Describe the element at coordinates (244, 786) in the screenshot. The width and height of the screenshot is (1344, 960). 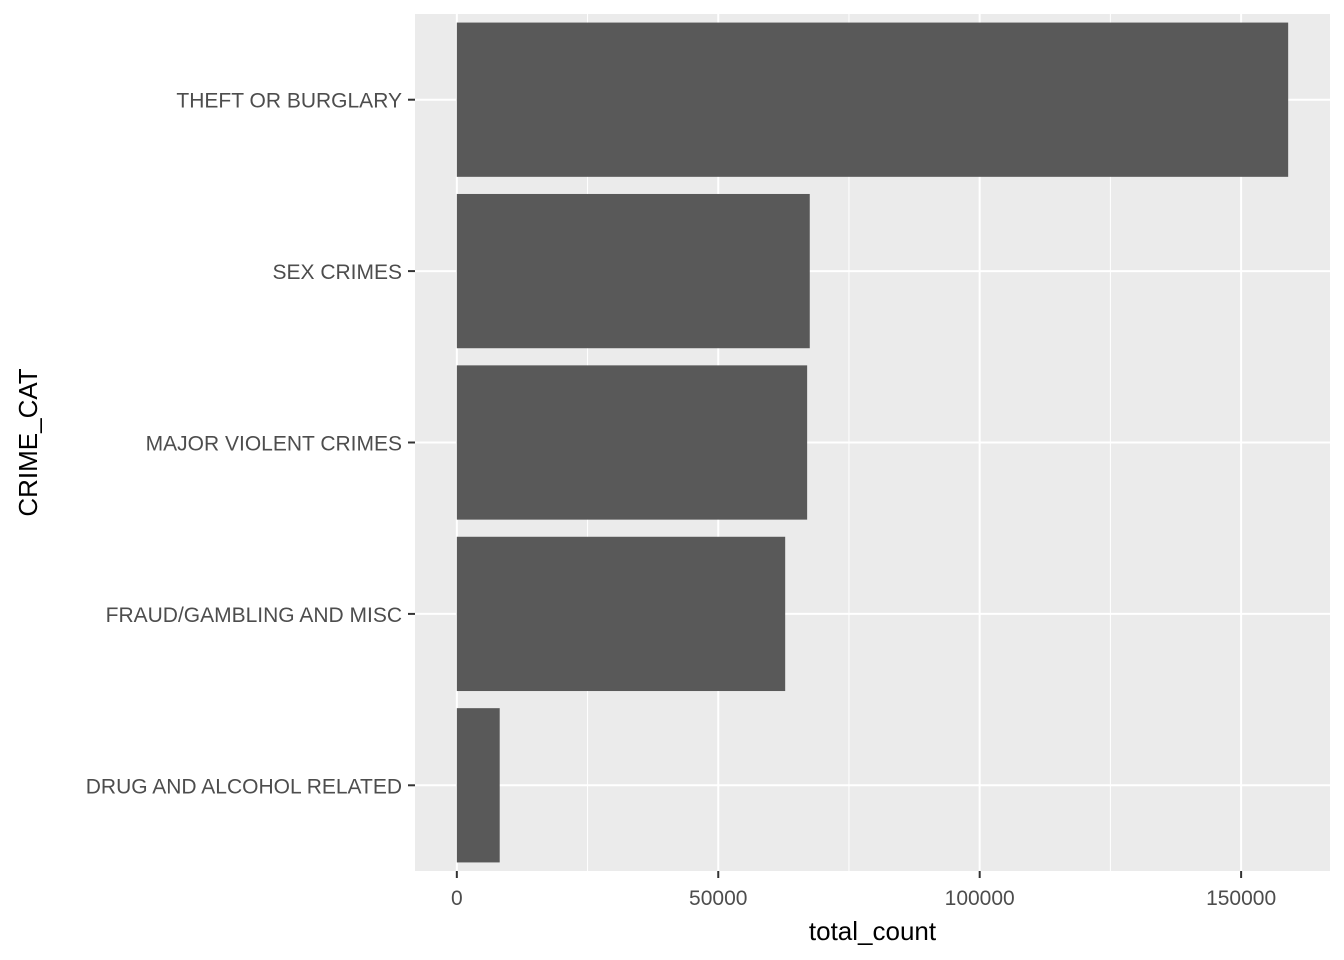
I see `y-tick-label: DRUG AND ALCOHOL RELATED` at that location.